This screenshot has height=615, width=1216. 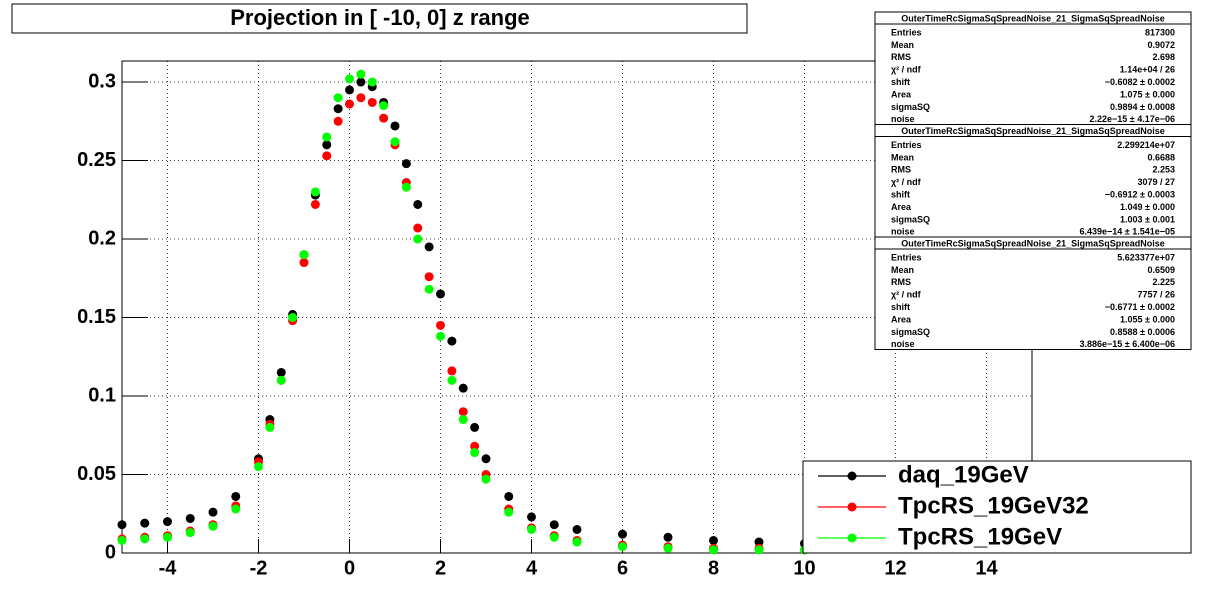 I want to click on title-box, so click(x=379, y=18).